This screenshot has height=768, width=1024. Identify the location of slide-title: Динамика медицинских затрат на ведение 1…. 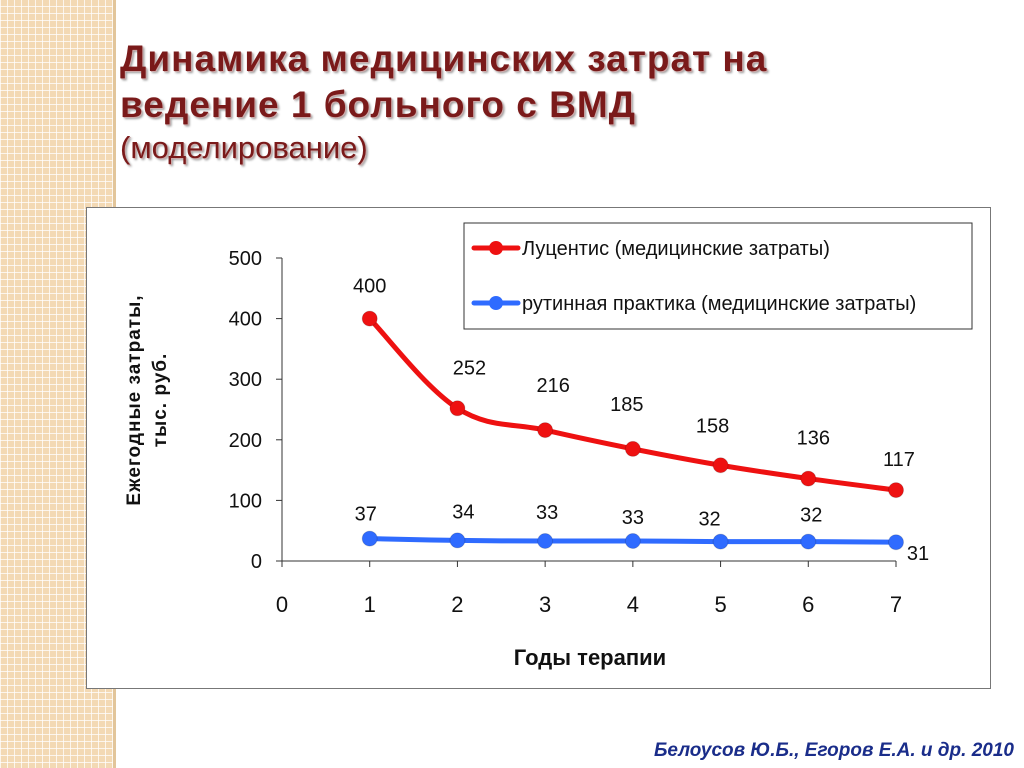
(560, 102).